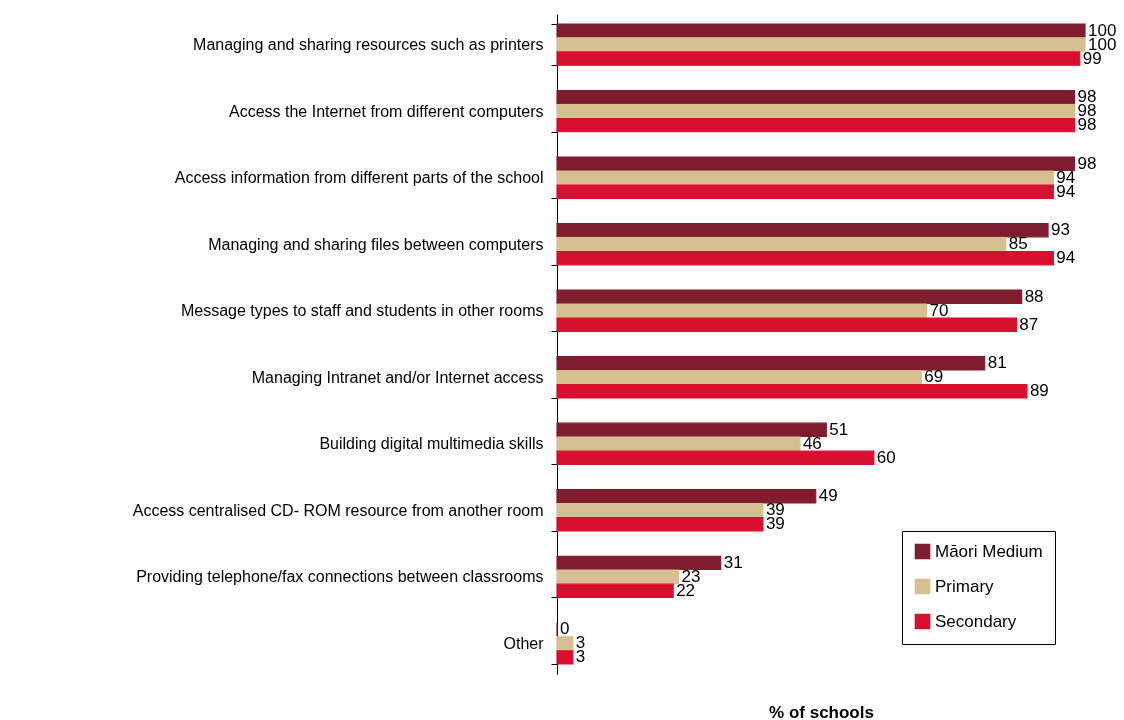 The image size is (1124, 720). Describe the element at coordinates (397, 377) in the screenshot. I see `y-tick-label: Managing Intranet and/or Internet access` at that location.